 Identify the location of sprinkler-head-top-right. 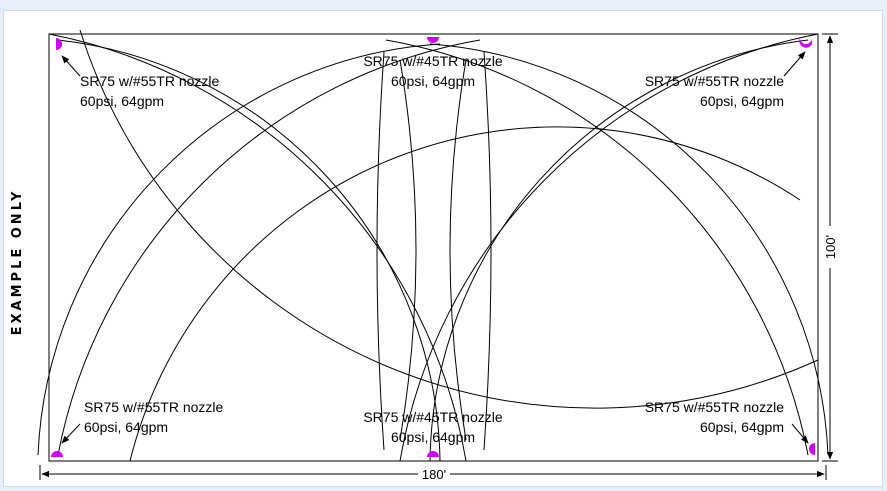
(805, 43).